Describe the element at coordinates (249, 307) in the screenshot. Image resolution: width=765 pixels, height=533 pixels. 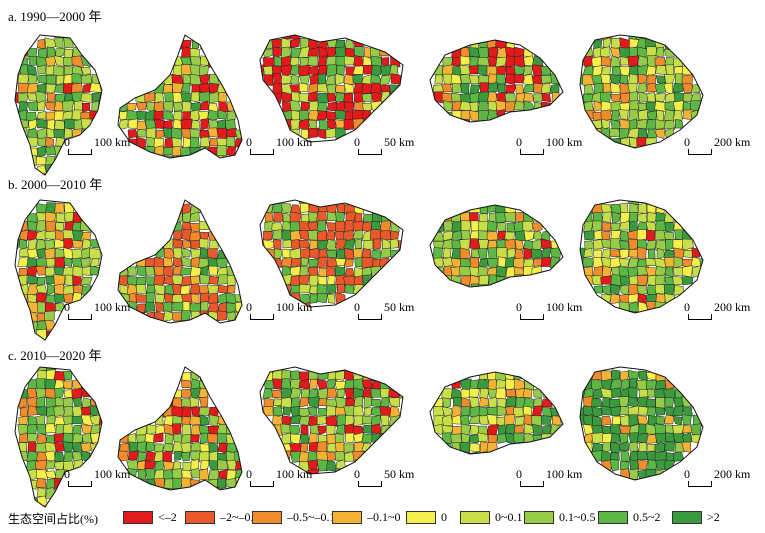
I see `scale-bar-zero: 0` at that location.